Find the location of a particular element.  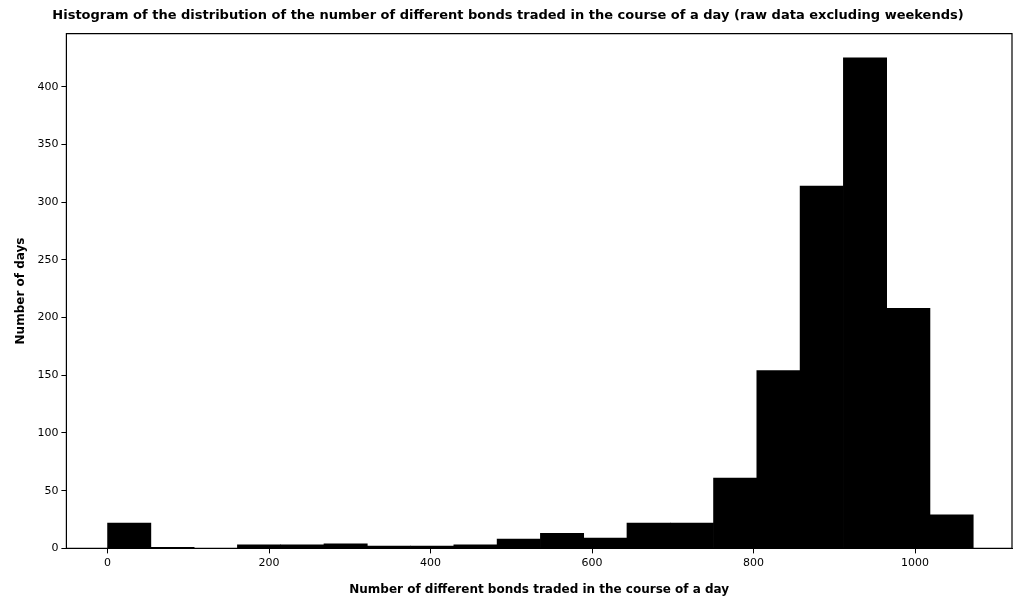

y-tick-label: 150 is located at coordinates (48, 375).